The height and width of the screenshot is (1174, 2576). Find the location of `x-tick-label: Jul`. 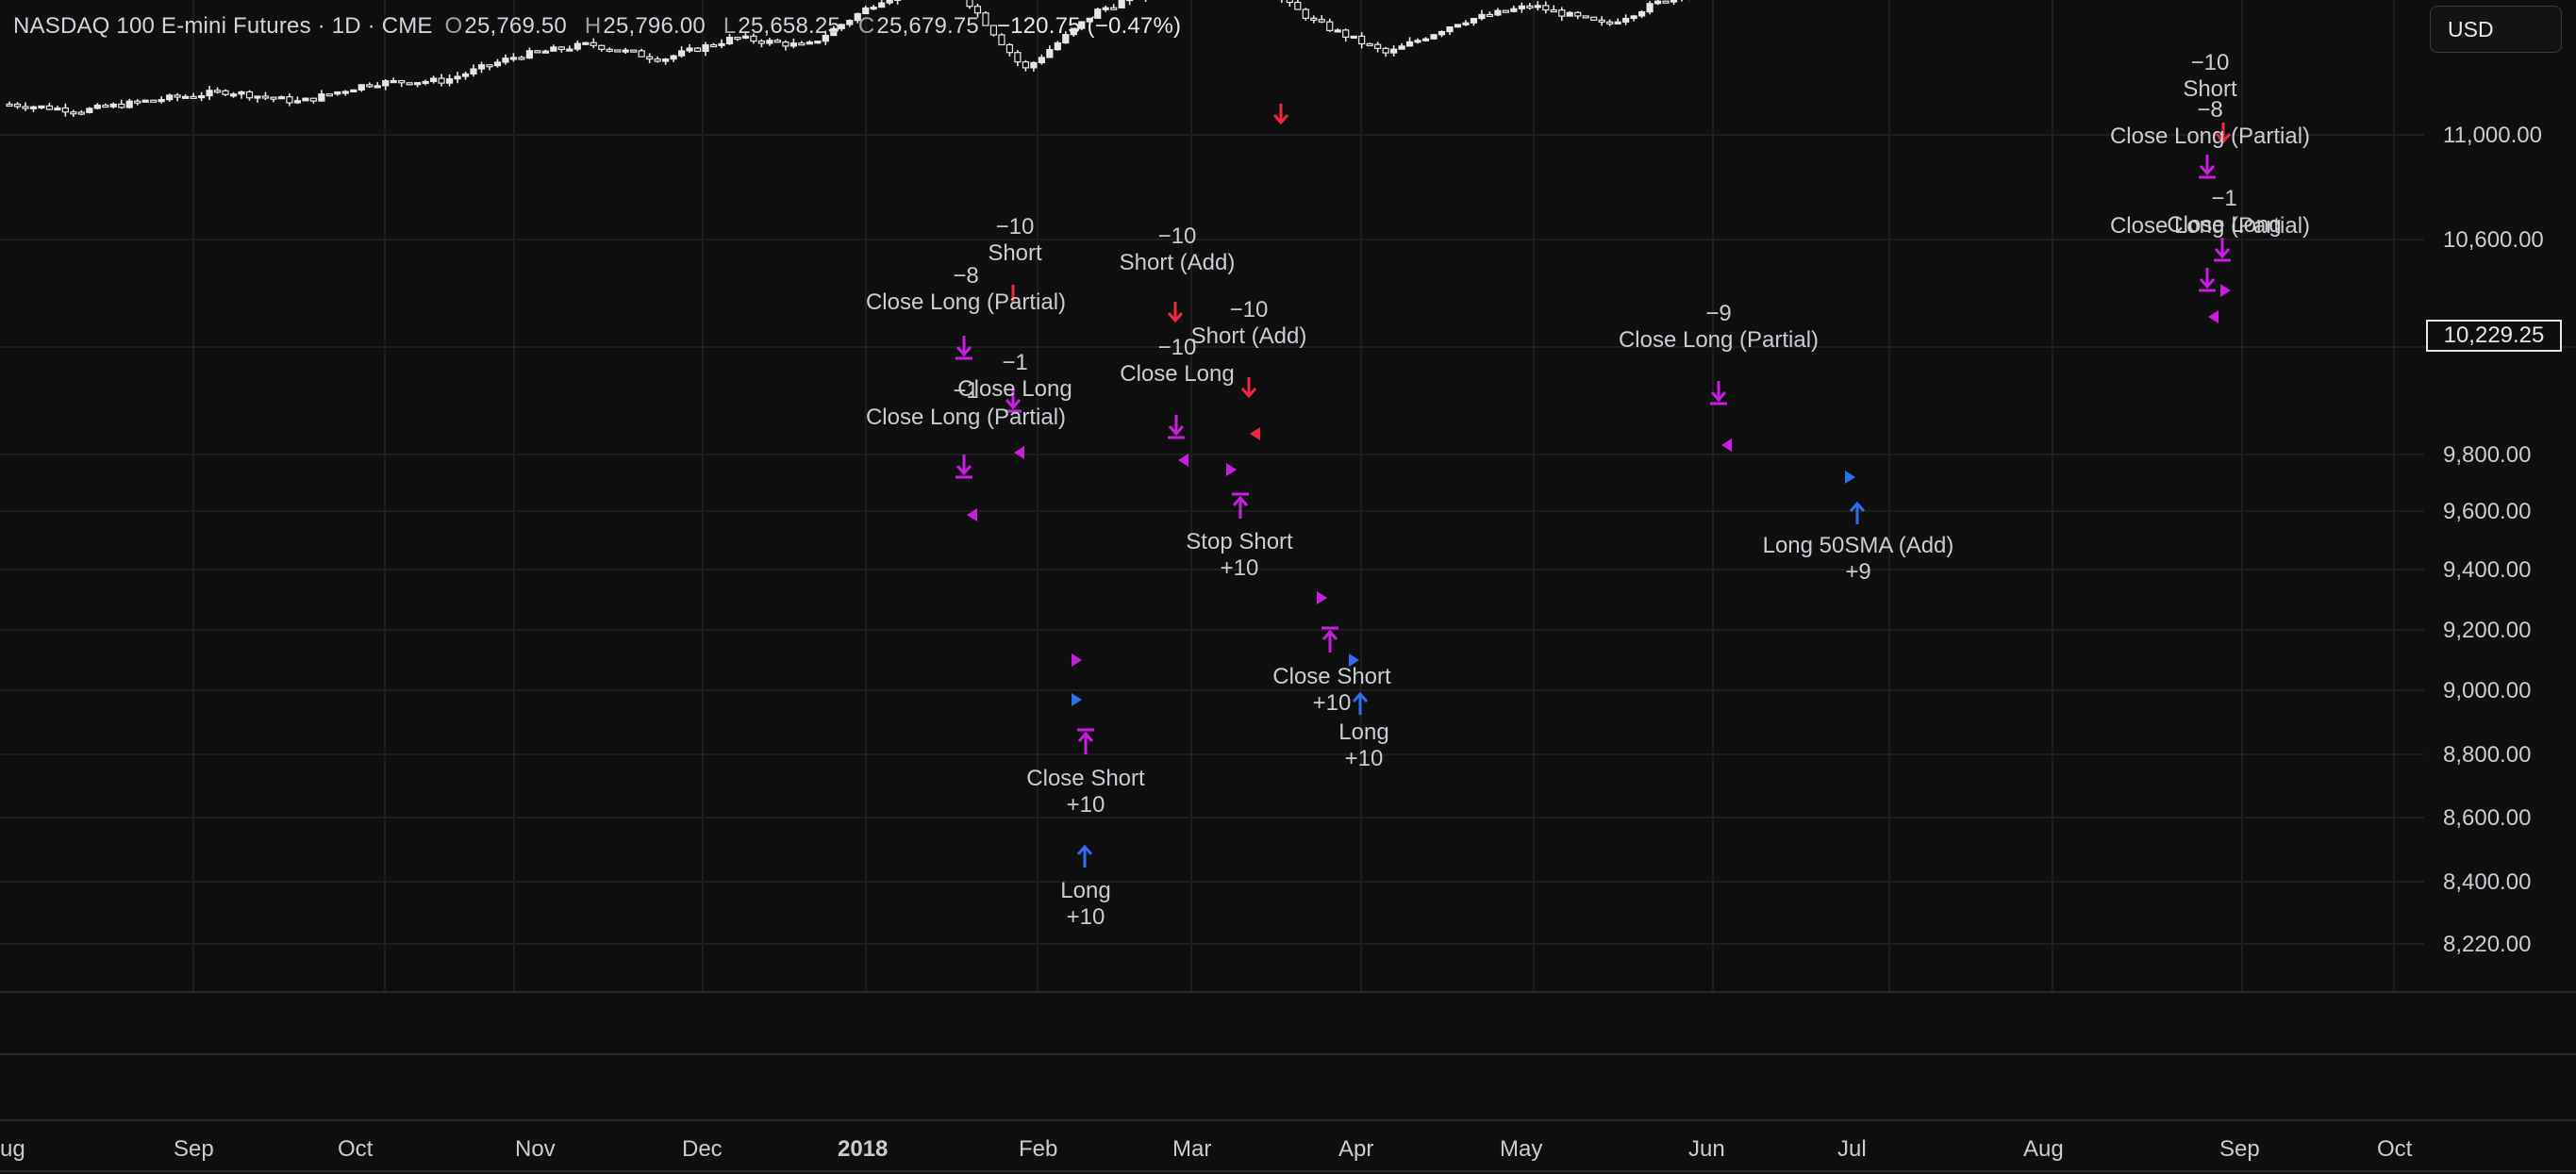

x-tick-label: Jul is located at coordinates (1852, 1149).